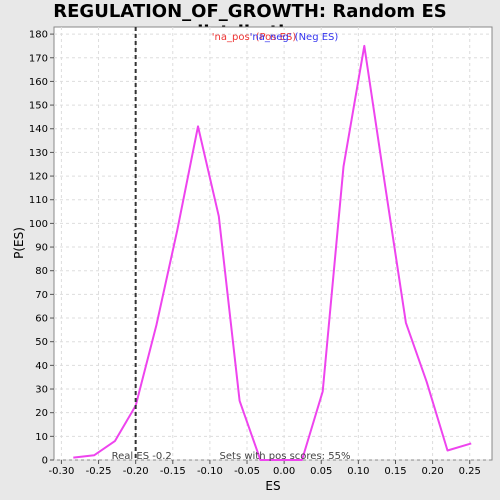 The height and width of the screenshot is (500, 500). Describe the element at coordinates (136, 471) in the screenshot. I see `x-tick-label: -0.20` at that location.